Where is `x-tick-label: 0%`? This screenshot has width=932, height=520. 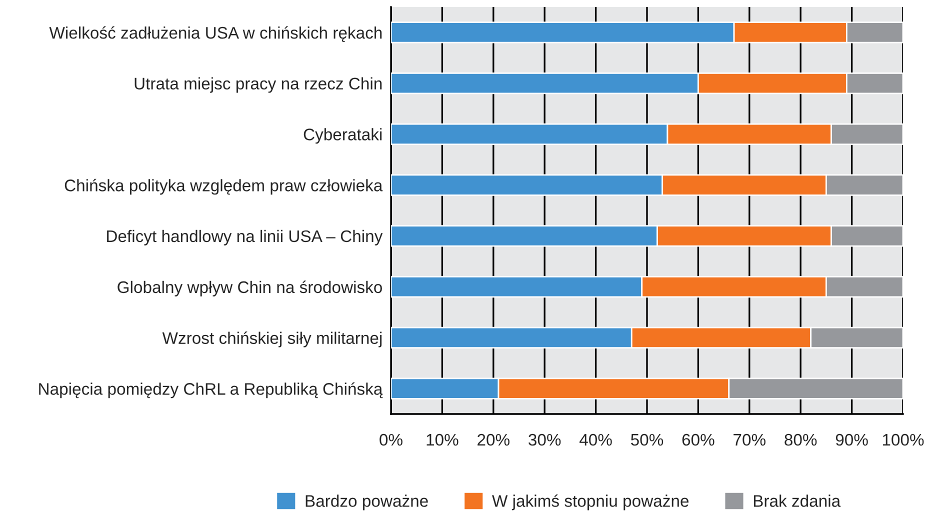
x-tick-label: 0% is located at coordinates (391, 440).